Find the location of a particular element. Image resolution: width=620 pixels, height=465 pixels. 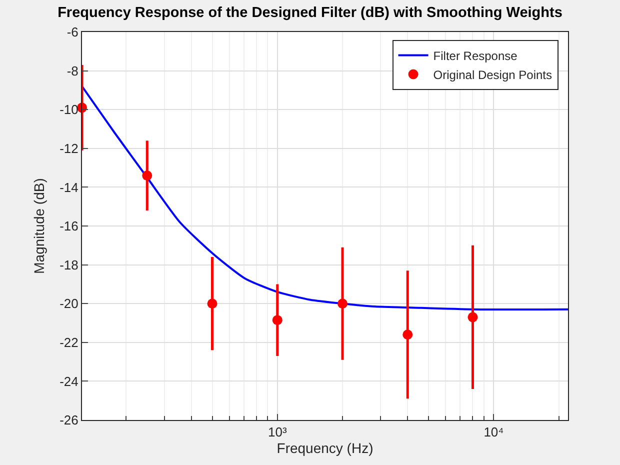

y-tick-label: -6 is located at coordinates (72, 32).